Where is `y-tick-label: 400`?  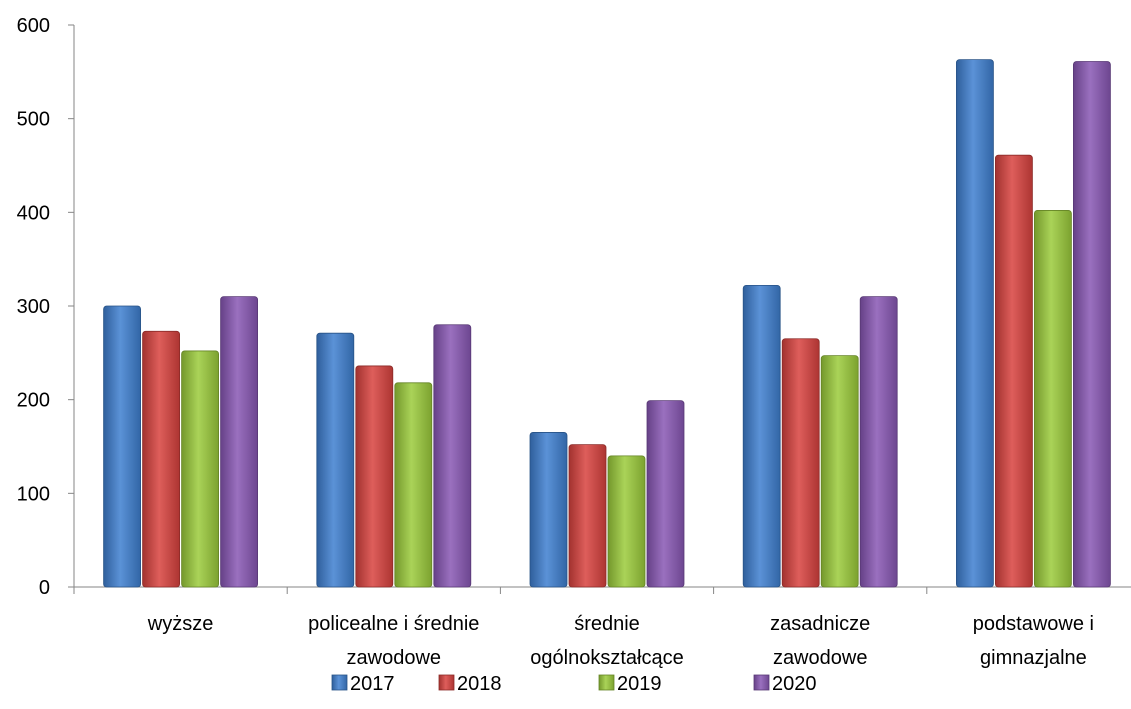
y-tick-label: 400 is located at coordinates (33, 213).